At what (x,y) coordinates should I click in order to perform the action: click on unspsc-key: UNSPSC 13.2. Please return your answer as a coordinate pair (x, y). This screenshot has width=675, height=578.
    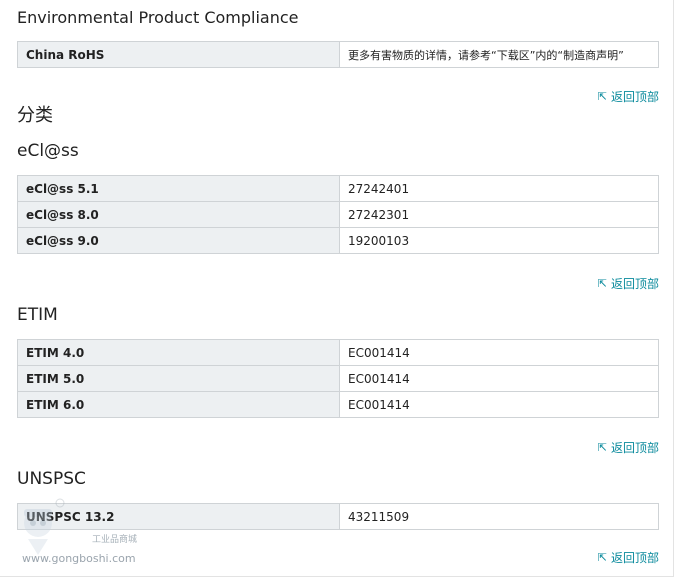
    Looking at the image, I should click on (178, 516).